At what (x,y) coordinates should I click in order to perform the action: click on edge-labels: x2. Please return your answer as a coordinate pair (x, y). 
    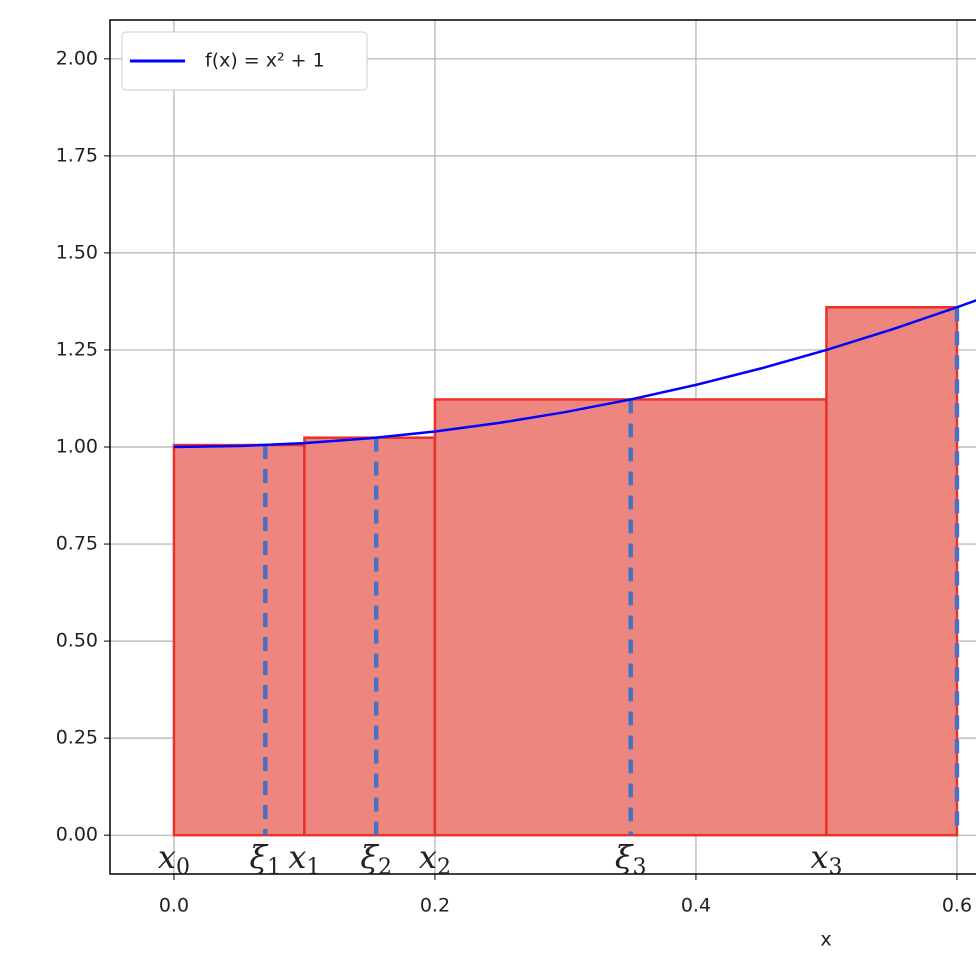
    Looking at the image, I should click on (435, 859).